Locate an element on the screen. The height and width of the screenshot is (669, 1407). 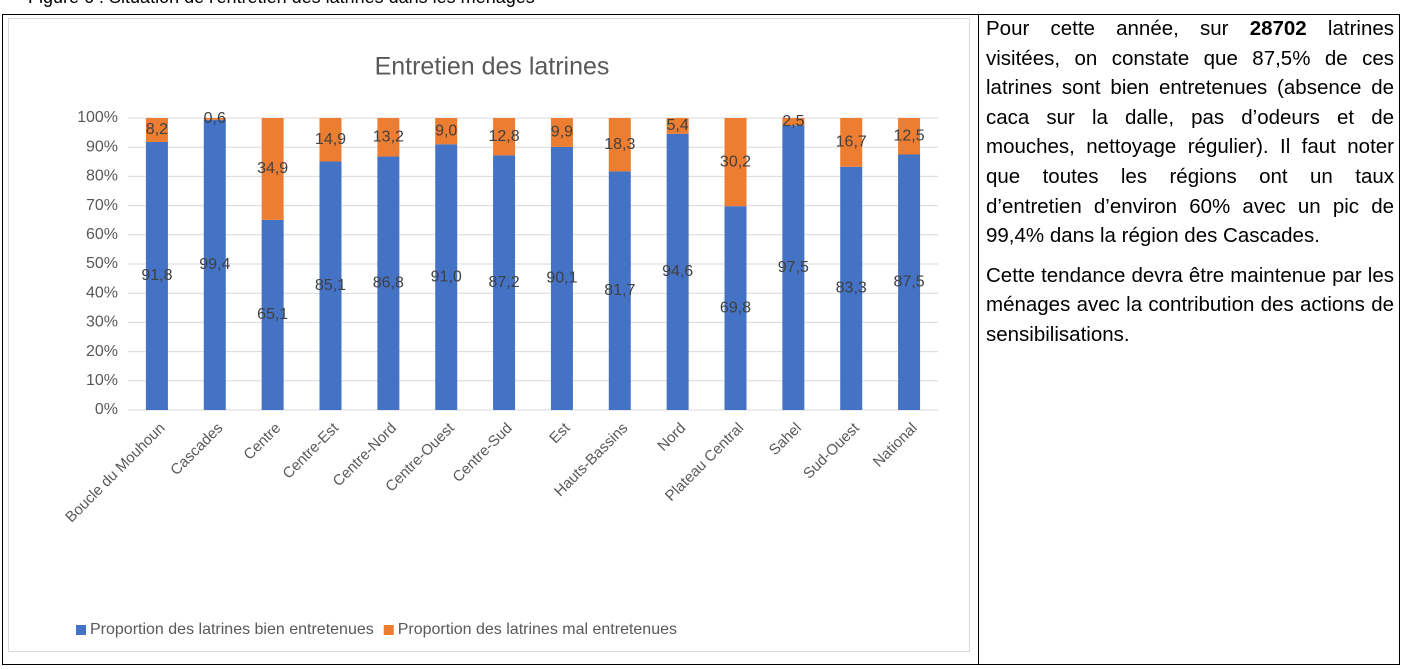
data-label: 87,2 is located at coordinates (504, 282).